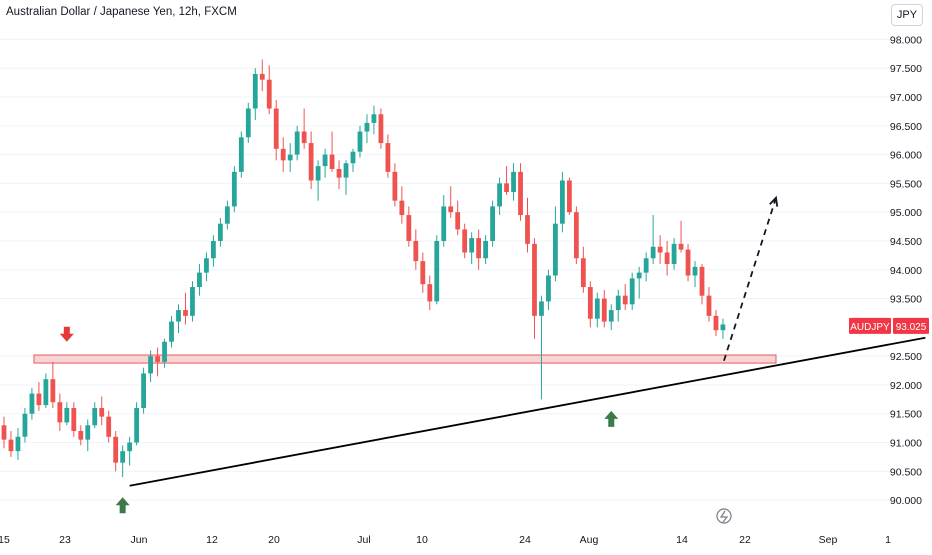  Describe the element at coordinates (906, 444) in the screenshot. I see `price-tick-label: 91.000` at that location.